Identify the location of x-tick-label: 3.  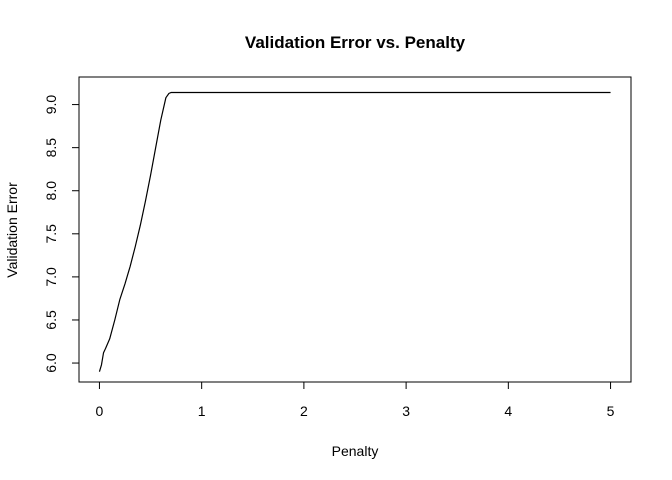
(406, 411).